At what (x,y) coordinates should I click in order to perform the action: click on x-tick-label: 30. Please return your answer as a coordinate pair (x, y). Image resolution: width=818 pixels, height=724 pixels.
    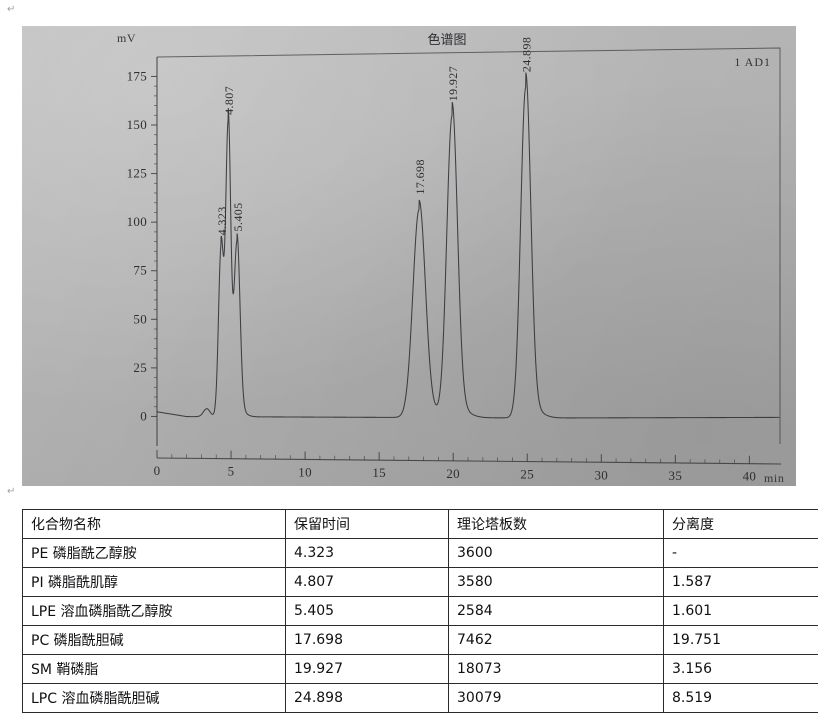
    Looking at the image, I should click on (601, 474).